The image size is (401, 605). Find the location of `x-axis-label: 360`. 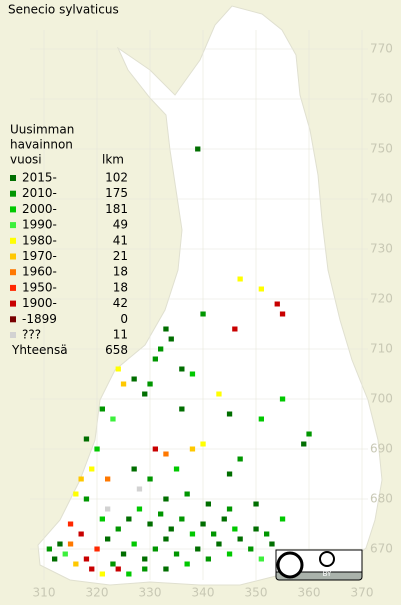

x-axis-label: 360 is located at coordinates (309, 593).